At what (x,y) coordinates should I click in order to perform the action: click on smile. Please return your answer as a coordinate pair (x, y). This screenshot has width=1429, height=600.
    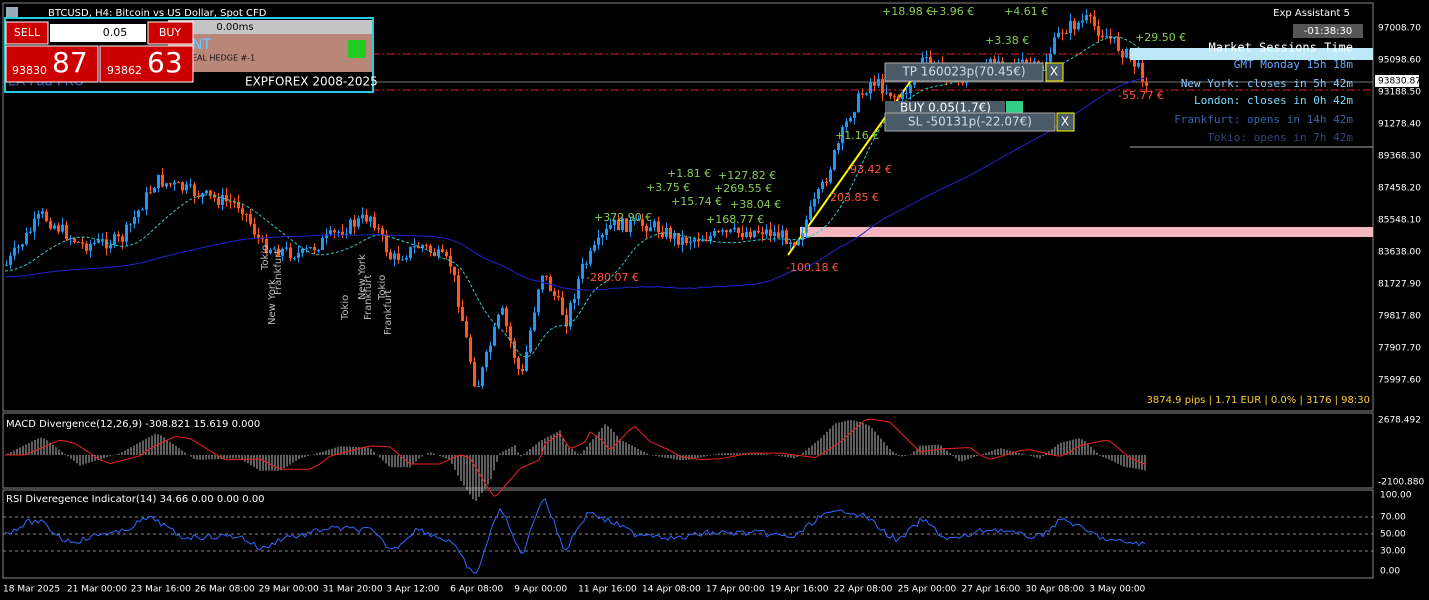
    Looking at the image, I should click on (357, 49).